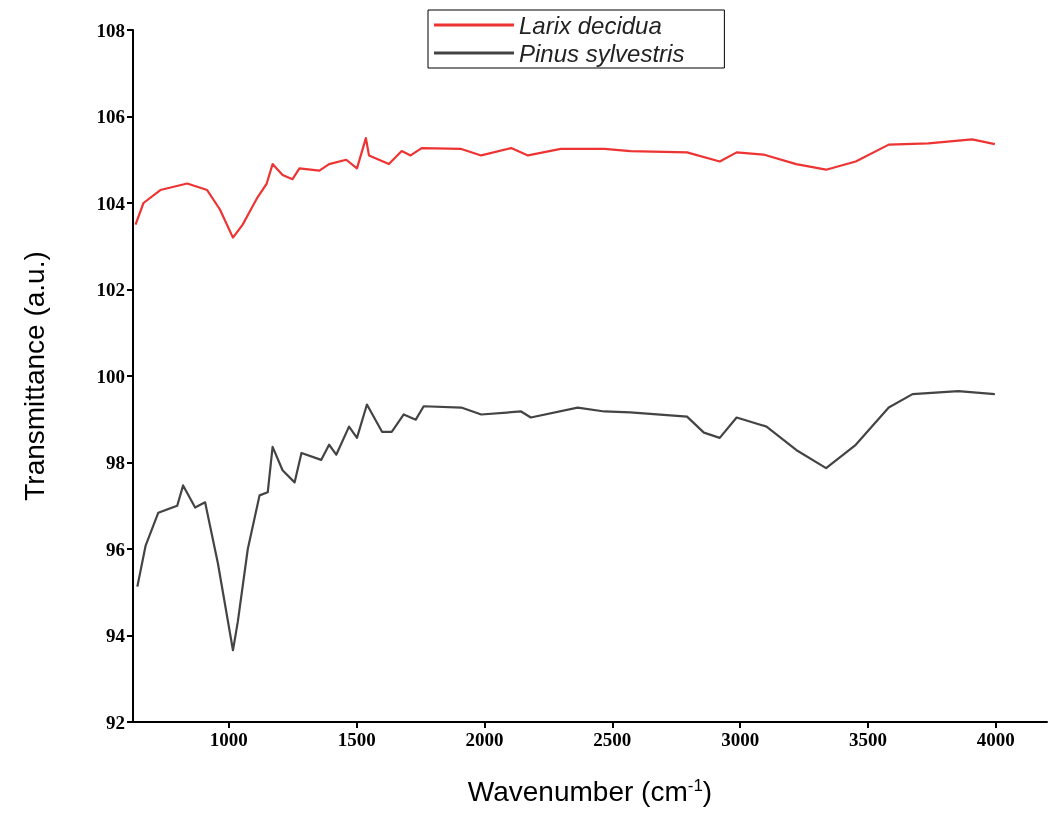 The height and width of the screenshot is (827, 1057). What do you see at coordinates (110, 289) in the screenshot?
I see `y-tick-label: 102` at bounding box center [110, 289].